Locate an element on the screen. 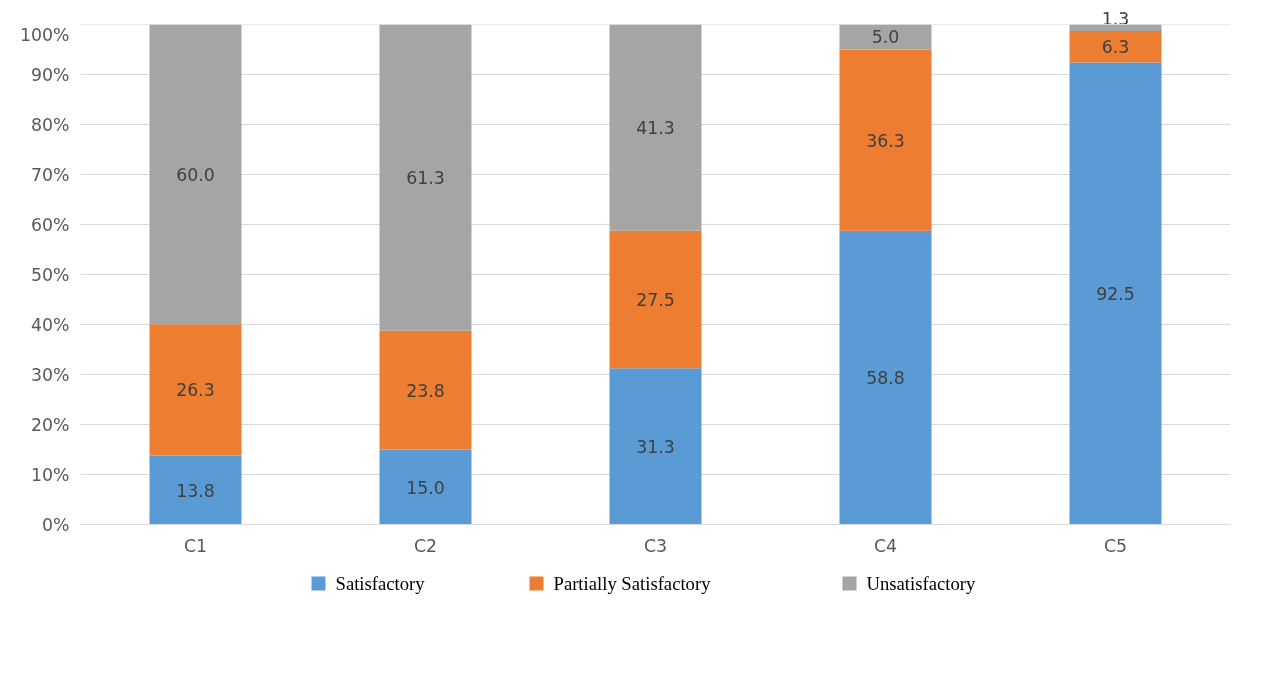  data-label: 13.8 is located at coordinates (195, 490).